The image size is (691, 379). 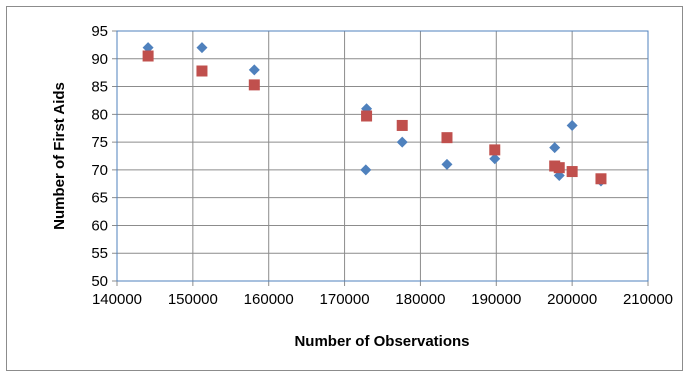 I want to click on y-axis-title: Number of First Aids, so click(x=59, y=156).